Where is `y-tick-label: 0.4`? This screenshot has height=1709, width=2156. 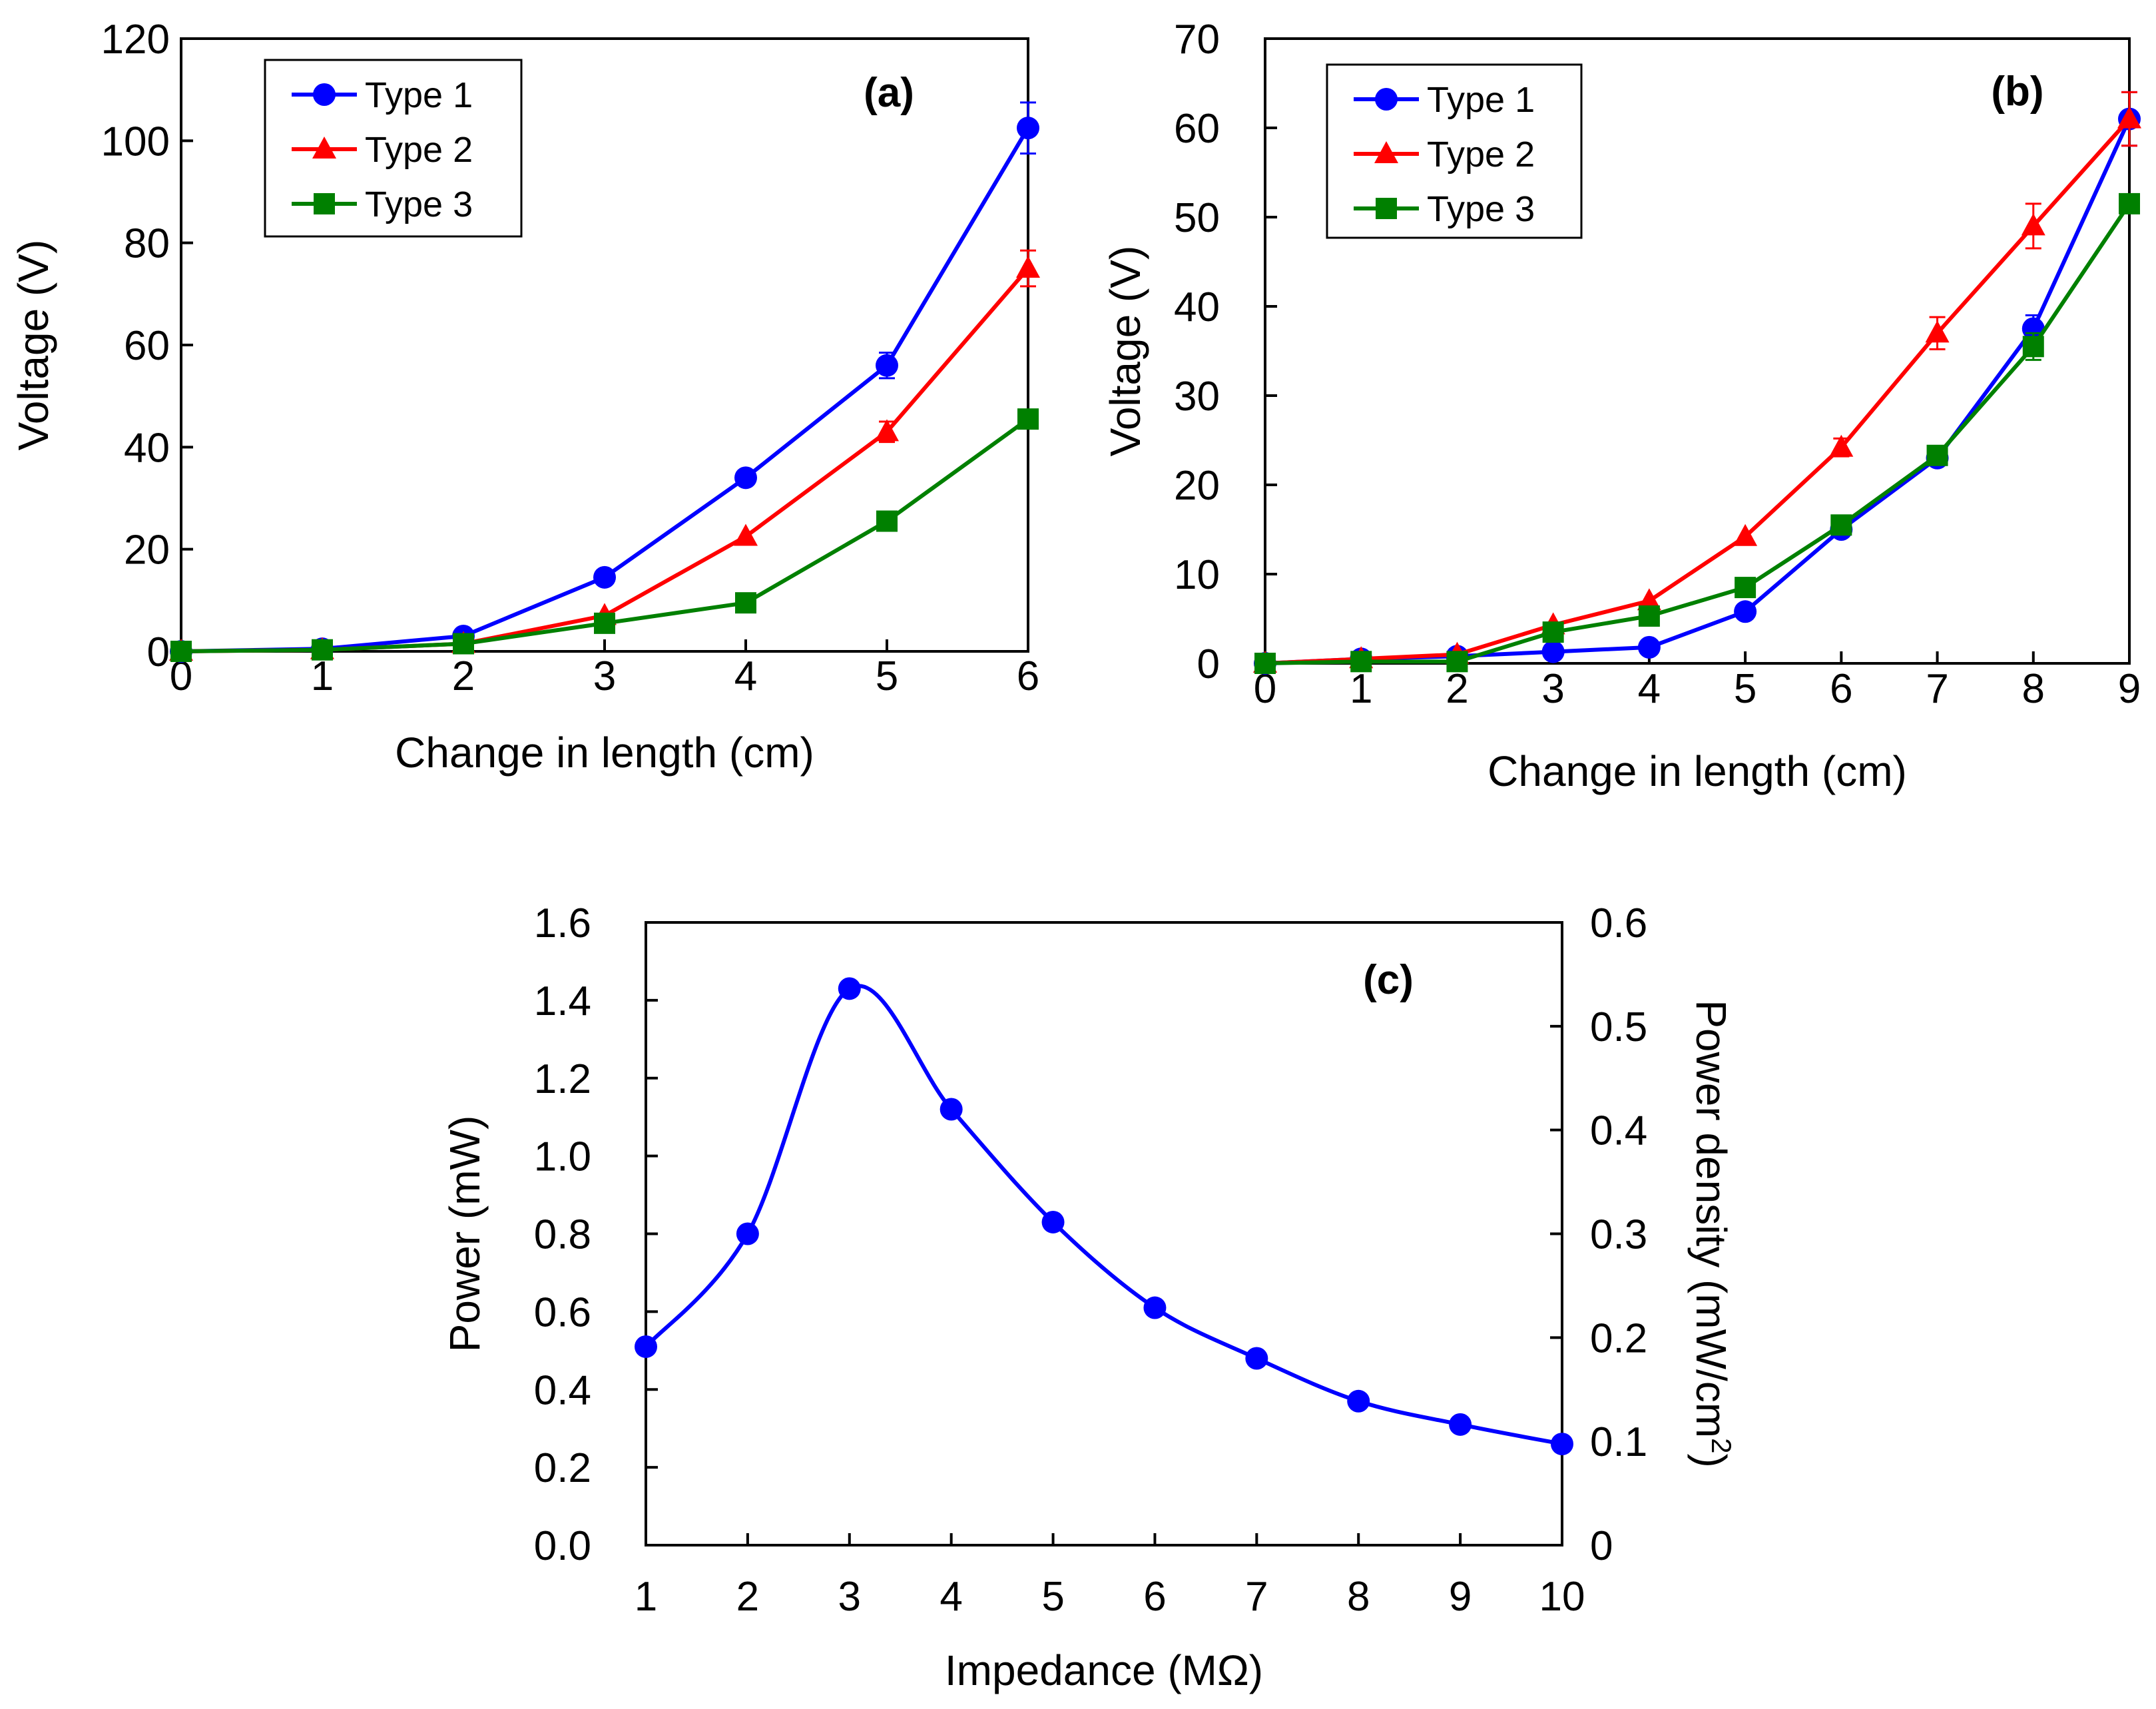
y-tick-label: 0.4 is located at coordinates (562, 1390).